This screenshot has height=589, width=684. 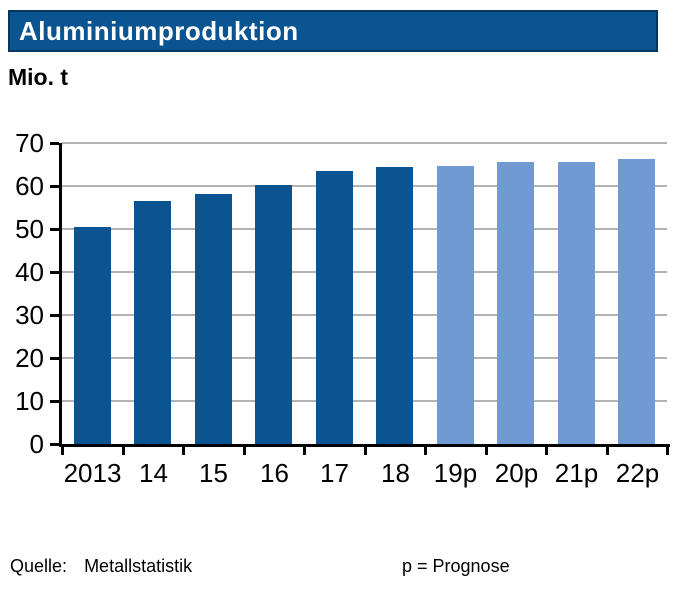 I want to click on y-tick-label-70: 70, so click(x=29, y=143).